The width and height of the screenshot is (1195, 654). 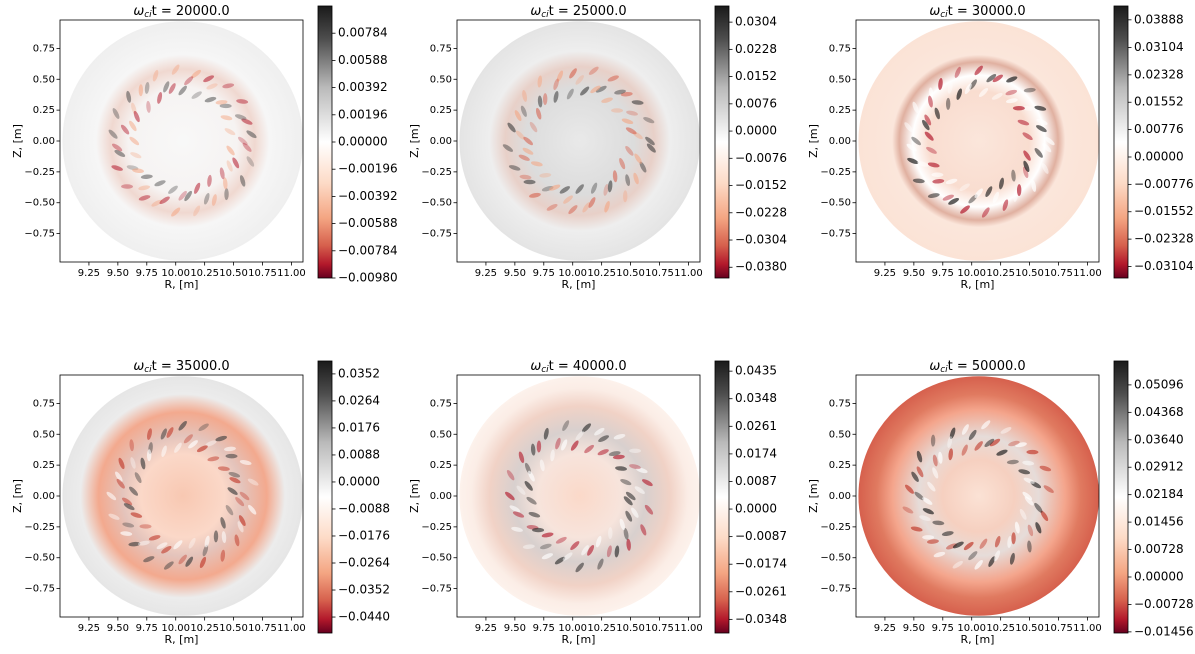 I want to click on x-tick-label: 11.00, so click(x=291, y=273).